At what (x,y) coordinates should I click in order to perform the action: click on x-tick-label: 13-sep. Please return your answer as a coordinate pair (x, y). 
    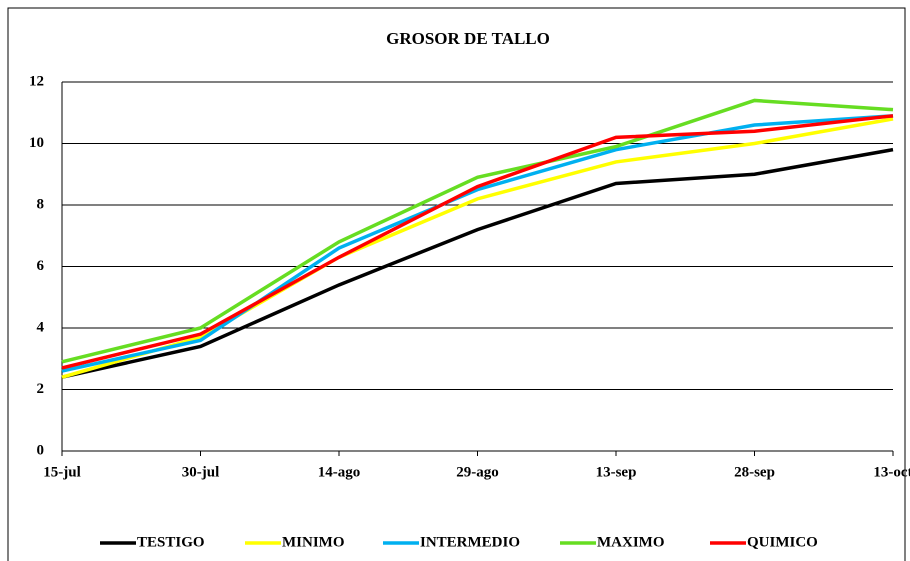
    Looking at the image, I should click on (616, 472).